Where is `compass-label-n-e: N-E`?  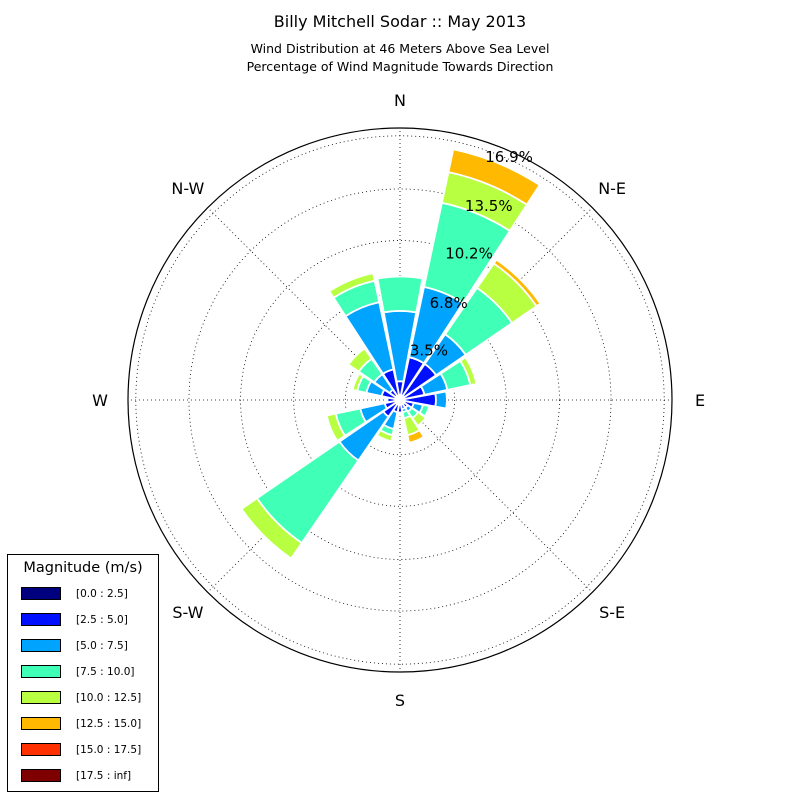
compass-label-n-e: N-E is located at coordinates (612, 188).